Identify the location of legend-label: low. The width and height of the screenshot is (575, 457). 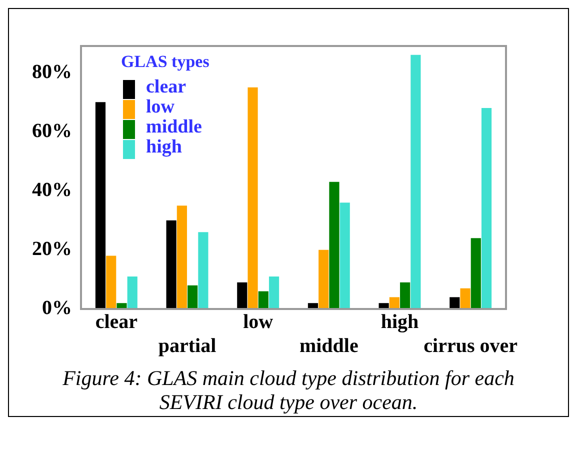
(160, 107).